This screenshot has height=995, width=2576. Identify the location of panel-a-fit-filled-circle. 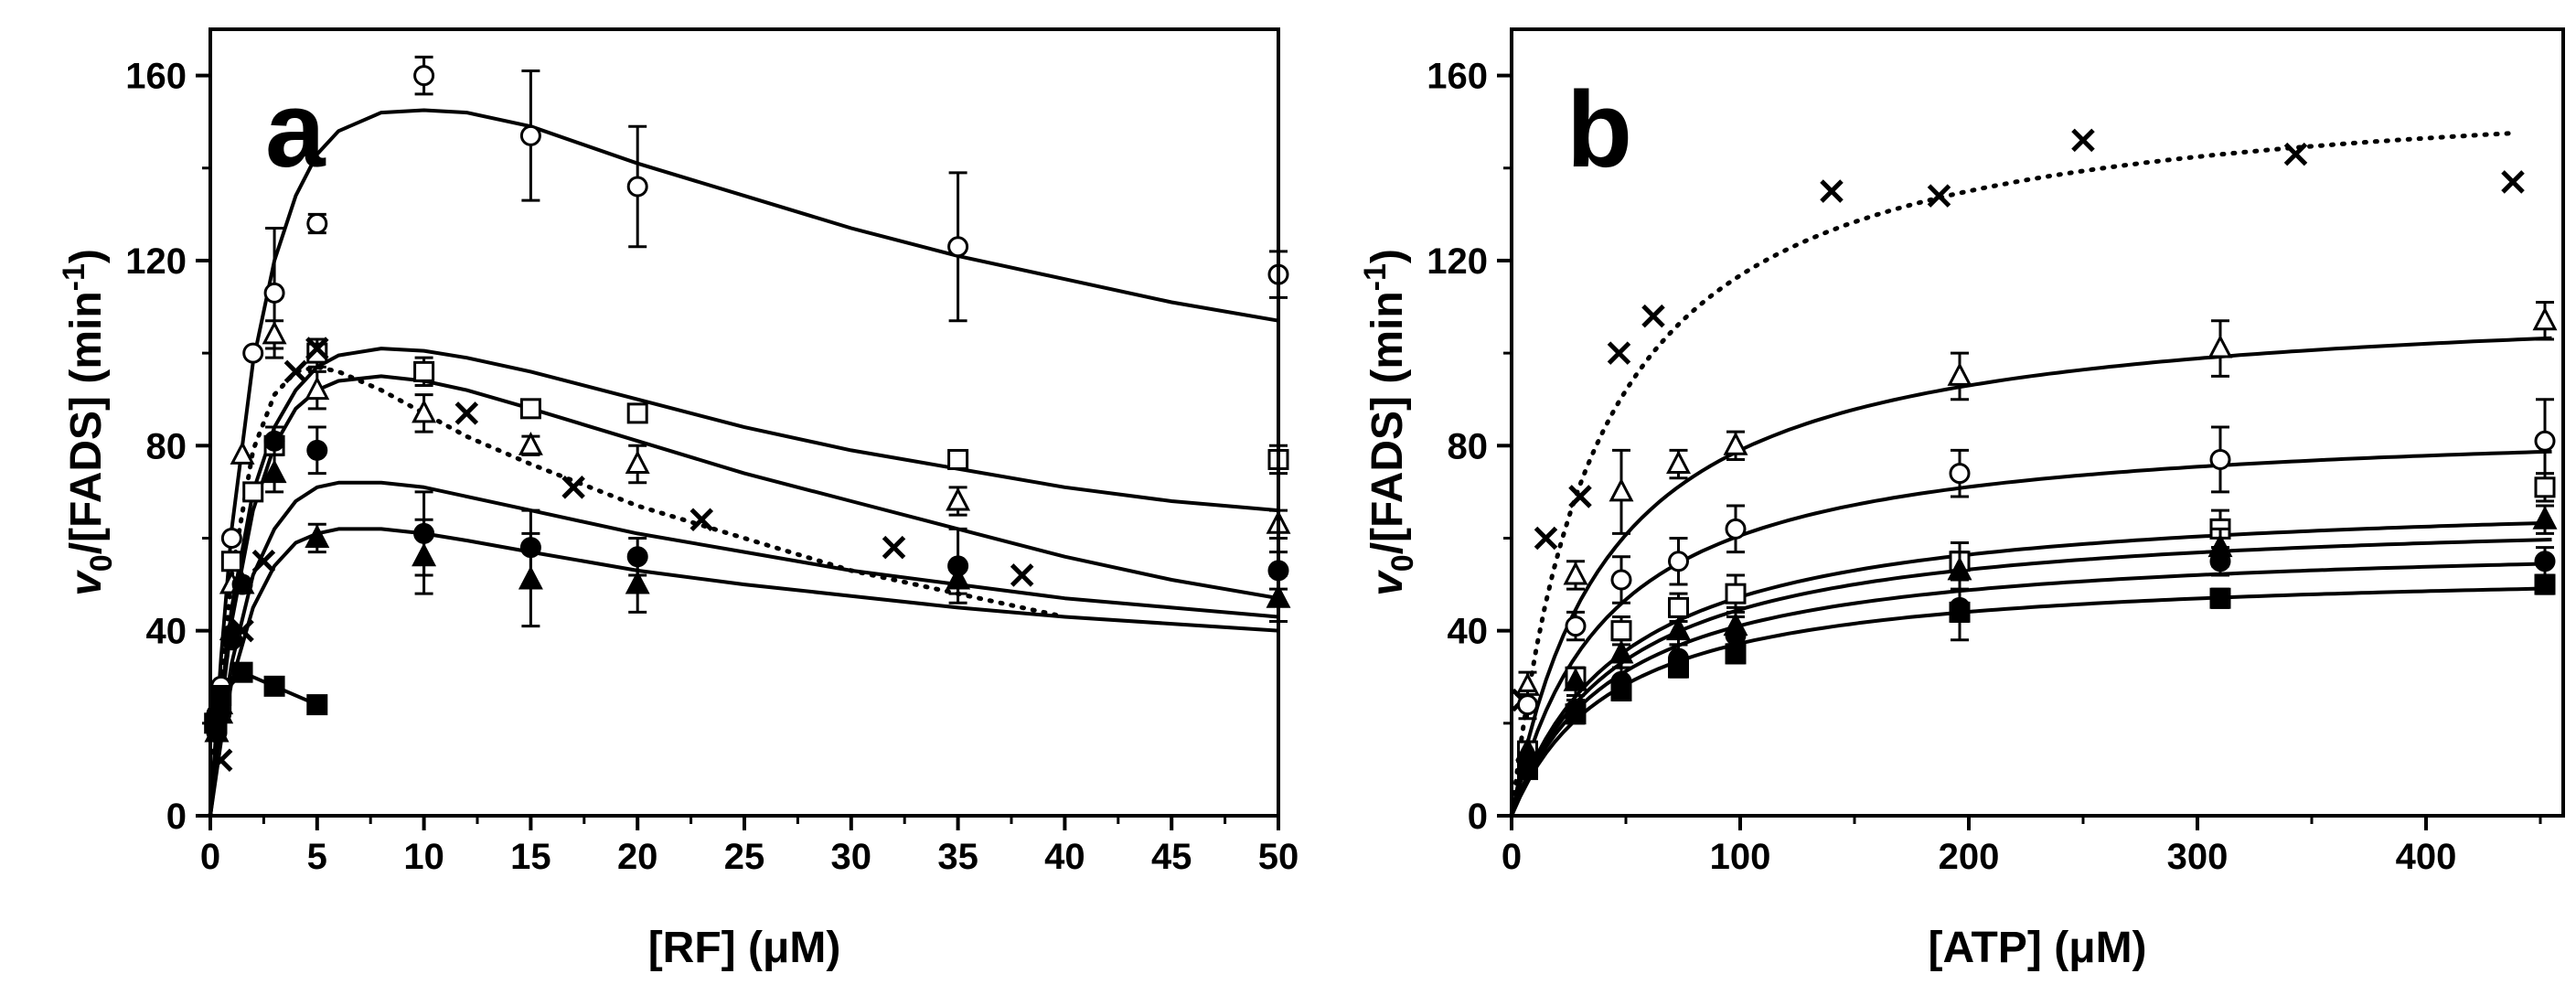
(743, 648).